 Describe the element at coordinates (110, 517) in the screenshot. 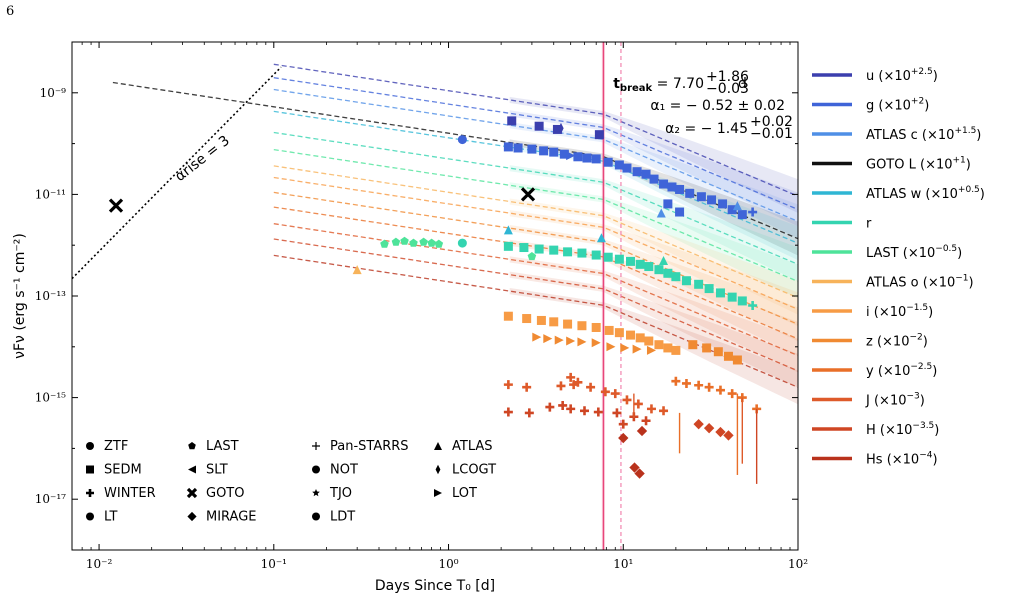

I see `instrument-label-3: LT` at that location.